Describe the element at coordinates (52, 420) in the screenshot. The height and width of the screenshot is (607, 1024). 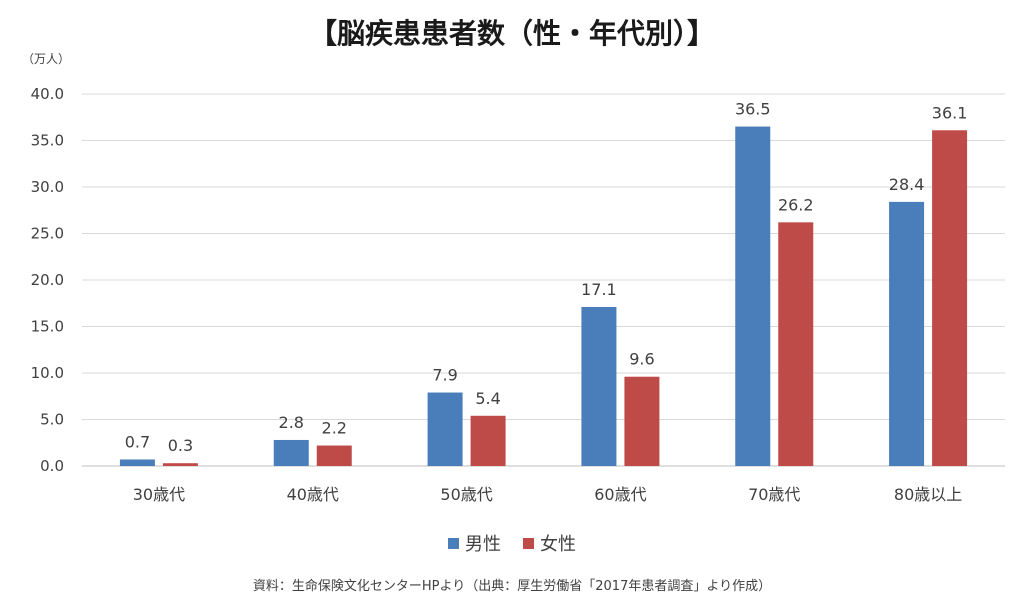
I see `y-tick-label: 5.0` at that location.